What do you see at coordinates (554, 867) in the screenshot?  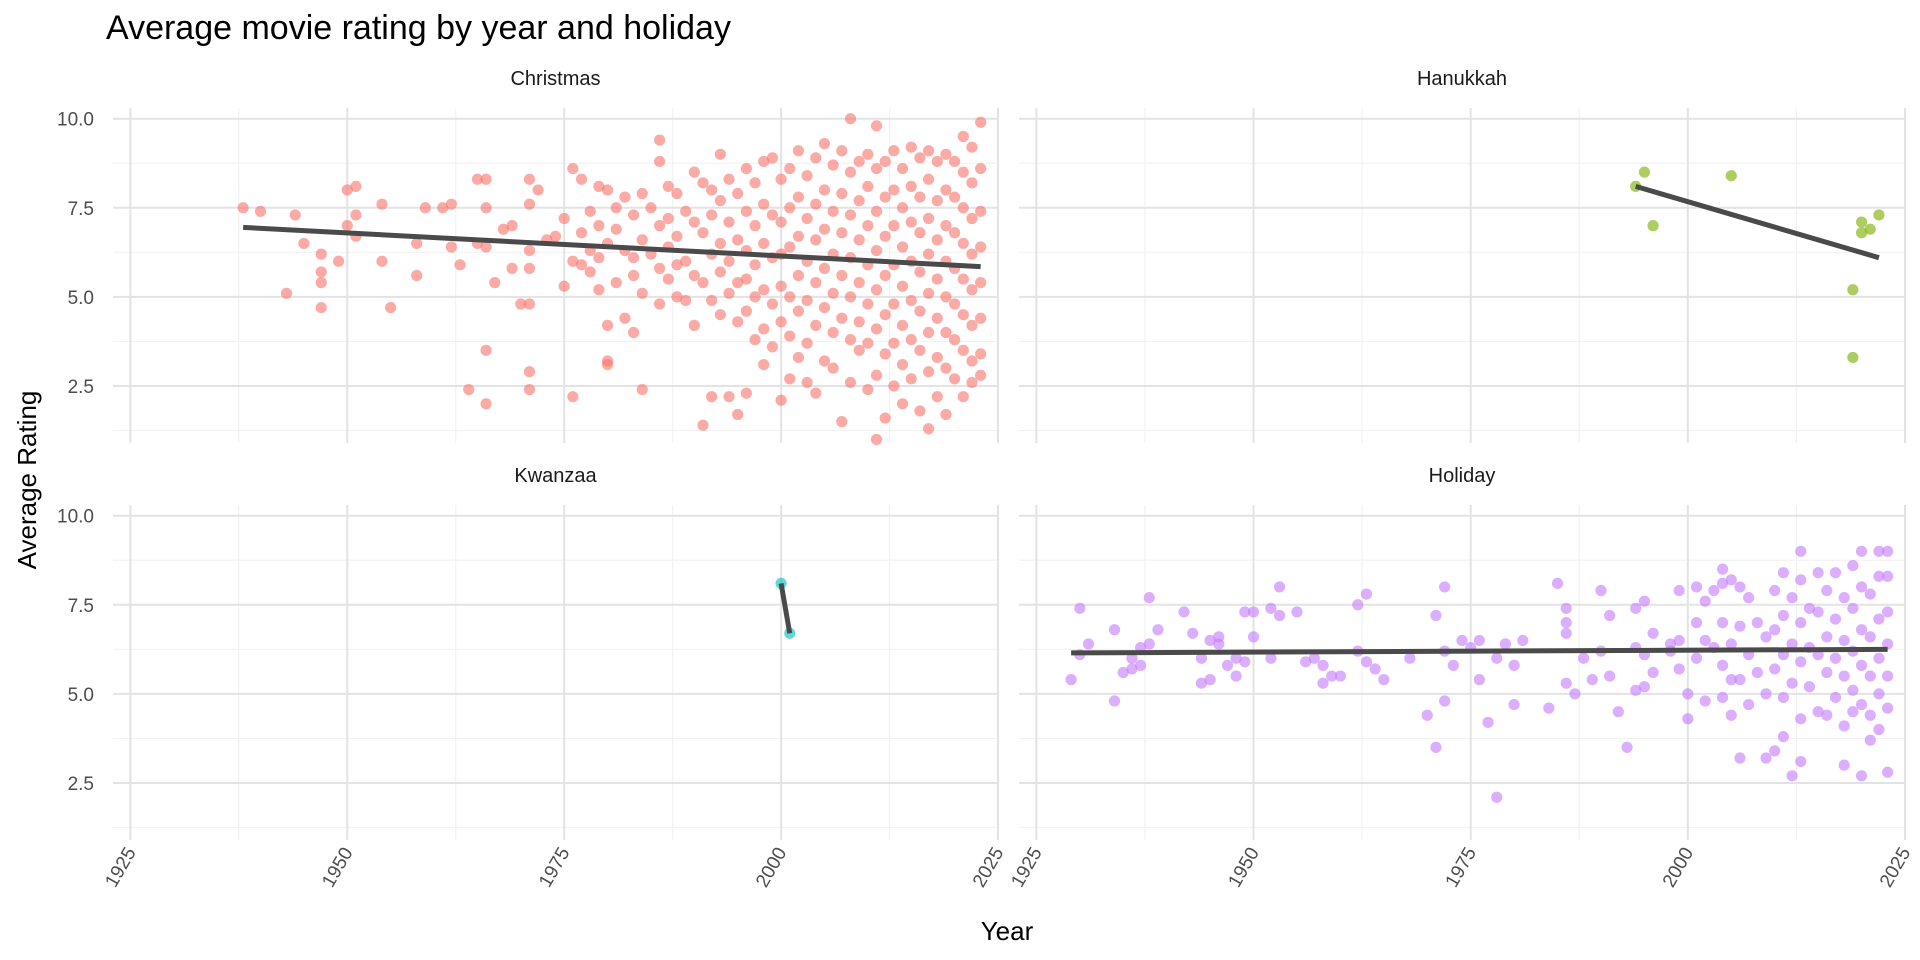 I see `x-tick-label: 1975` at bounding box center [554, 867].